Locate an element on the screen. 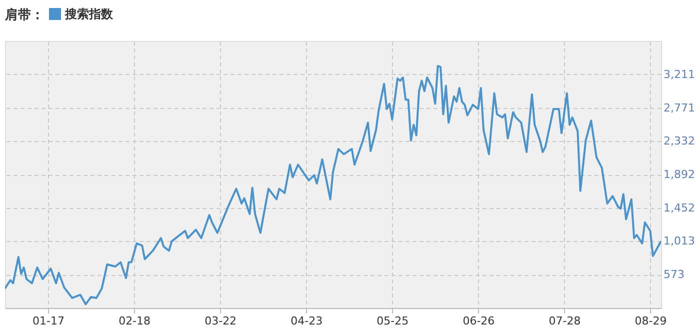  y-tick-label: 573 is located at coordinates (674, 275).